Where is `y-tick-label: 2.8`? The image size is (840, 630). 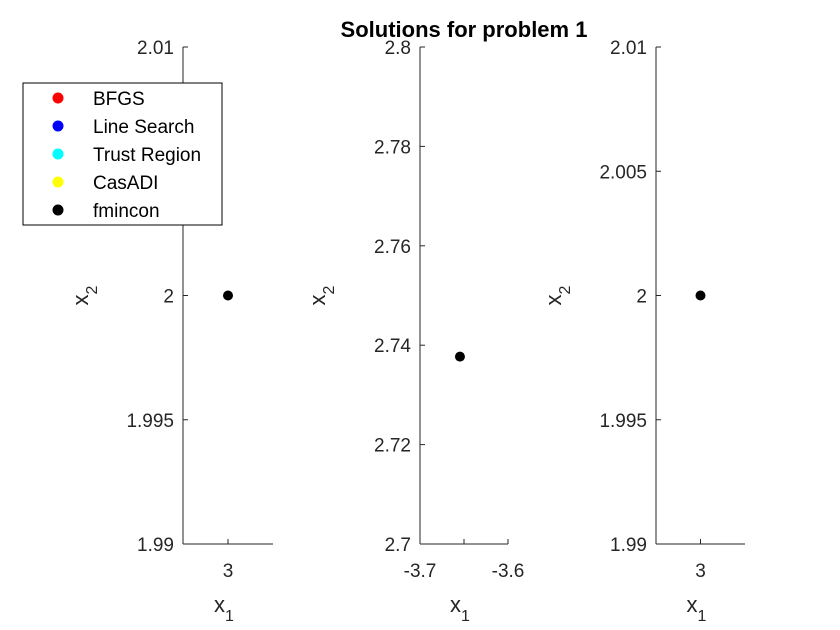
y-tick-label: 2.8 is located at coordinates (398, 48).